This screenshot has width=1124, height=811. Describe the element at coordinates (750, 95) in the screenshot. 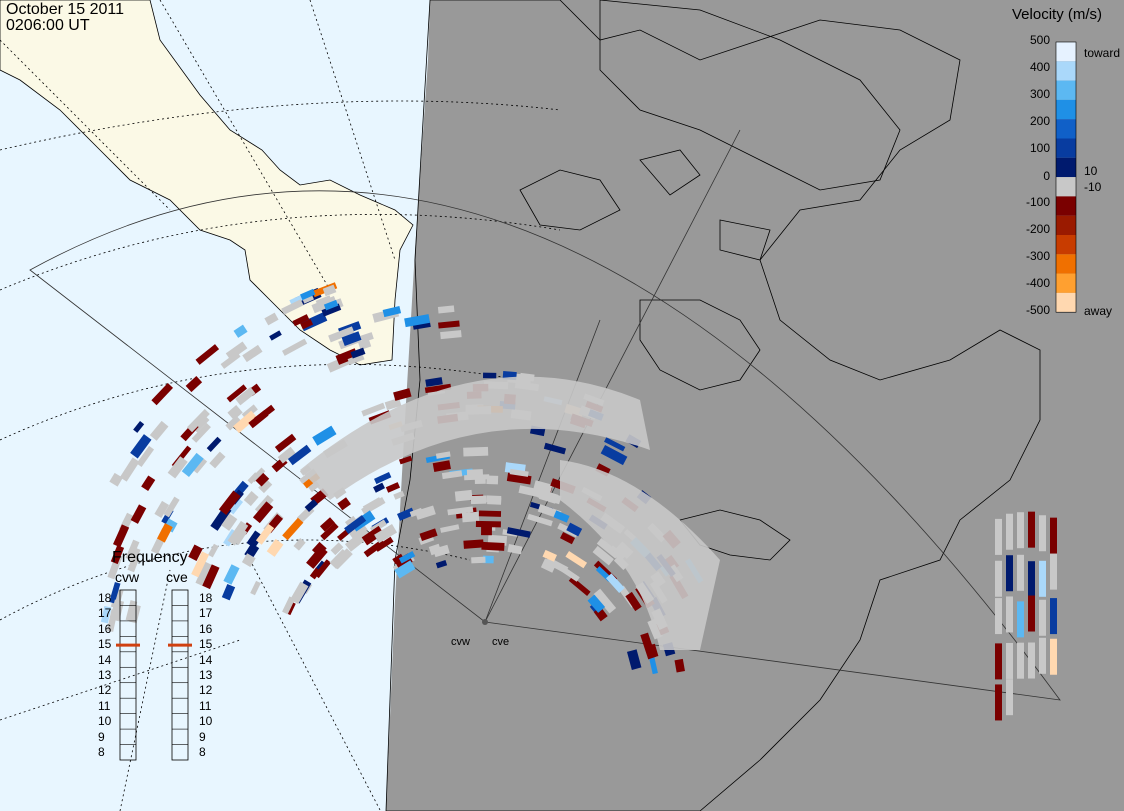

I see `greenland-coastline` at that location.